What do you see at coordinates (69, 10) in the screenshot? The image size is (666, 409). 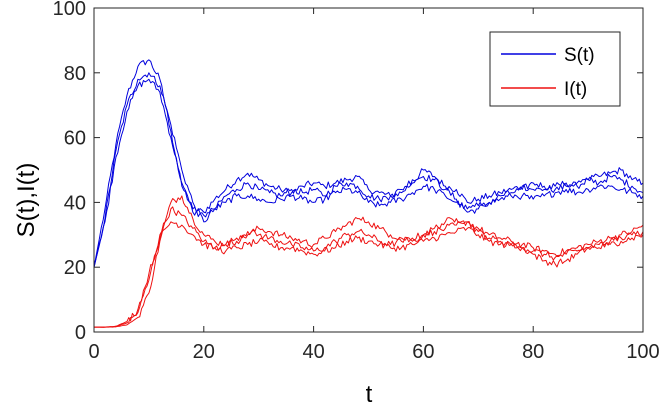 I see `y-tick-label: 100` at bounding box center [69, 10].